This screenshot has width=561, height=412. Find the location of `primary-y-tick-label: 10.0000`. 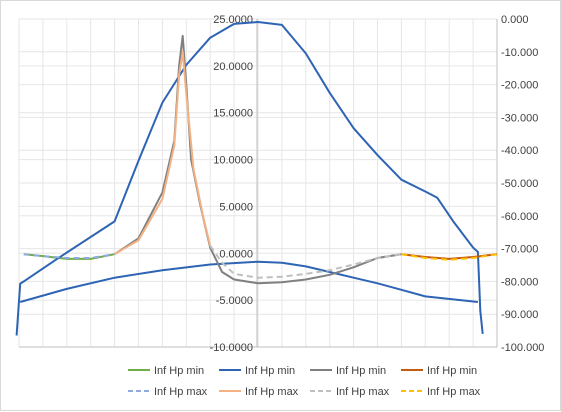

primary-y-tick-label: 10.0000 is located at coordinates (233, 161).